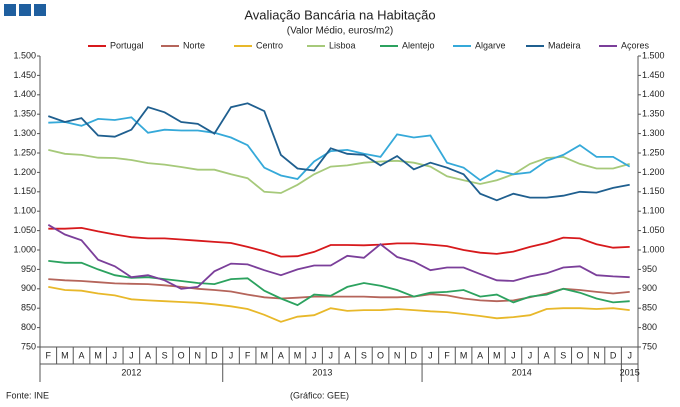  I want to click on source: Fonte: INE, so click(27, 395).